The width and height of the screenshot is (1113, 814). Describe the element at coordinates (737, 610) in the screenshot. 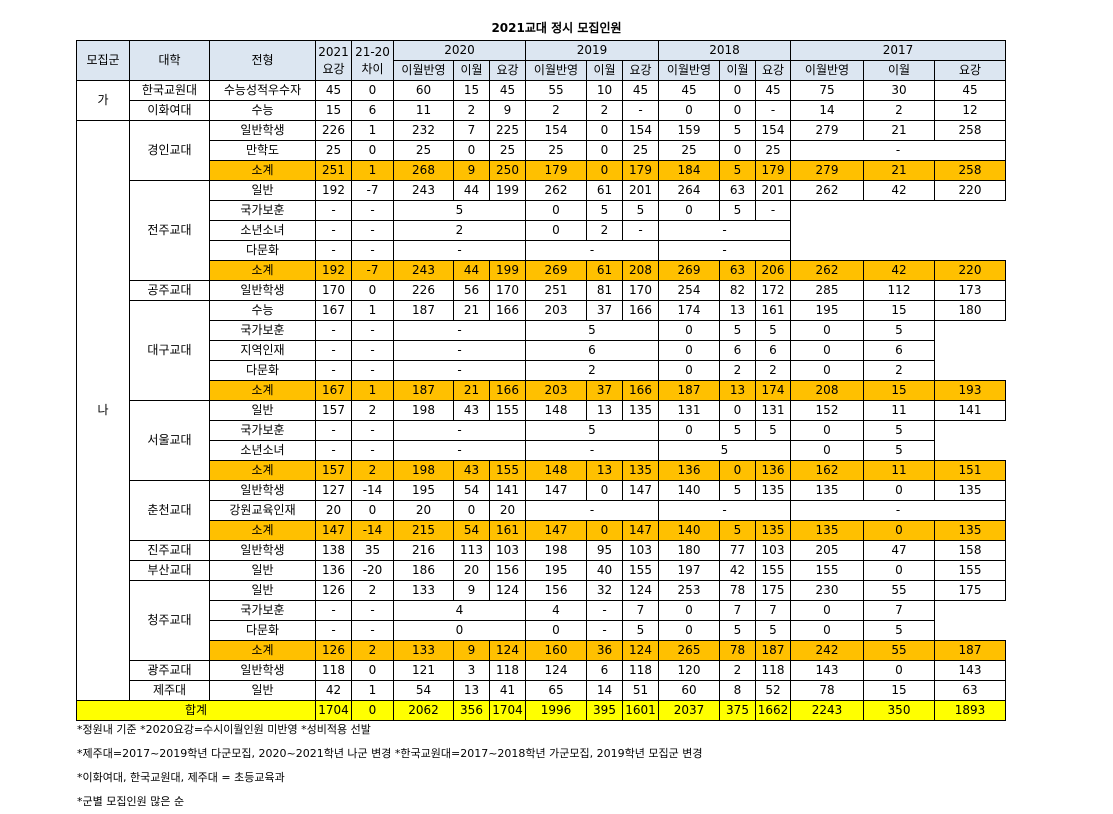

I see `value-cell: 7` at that location.